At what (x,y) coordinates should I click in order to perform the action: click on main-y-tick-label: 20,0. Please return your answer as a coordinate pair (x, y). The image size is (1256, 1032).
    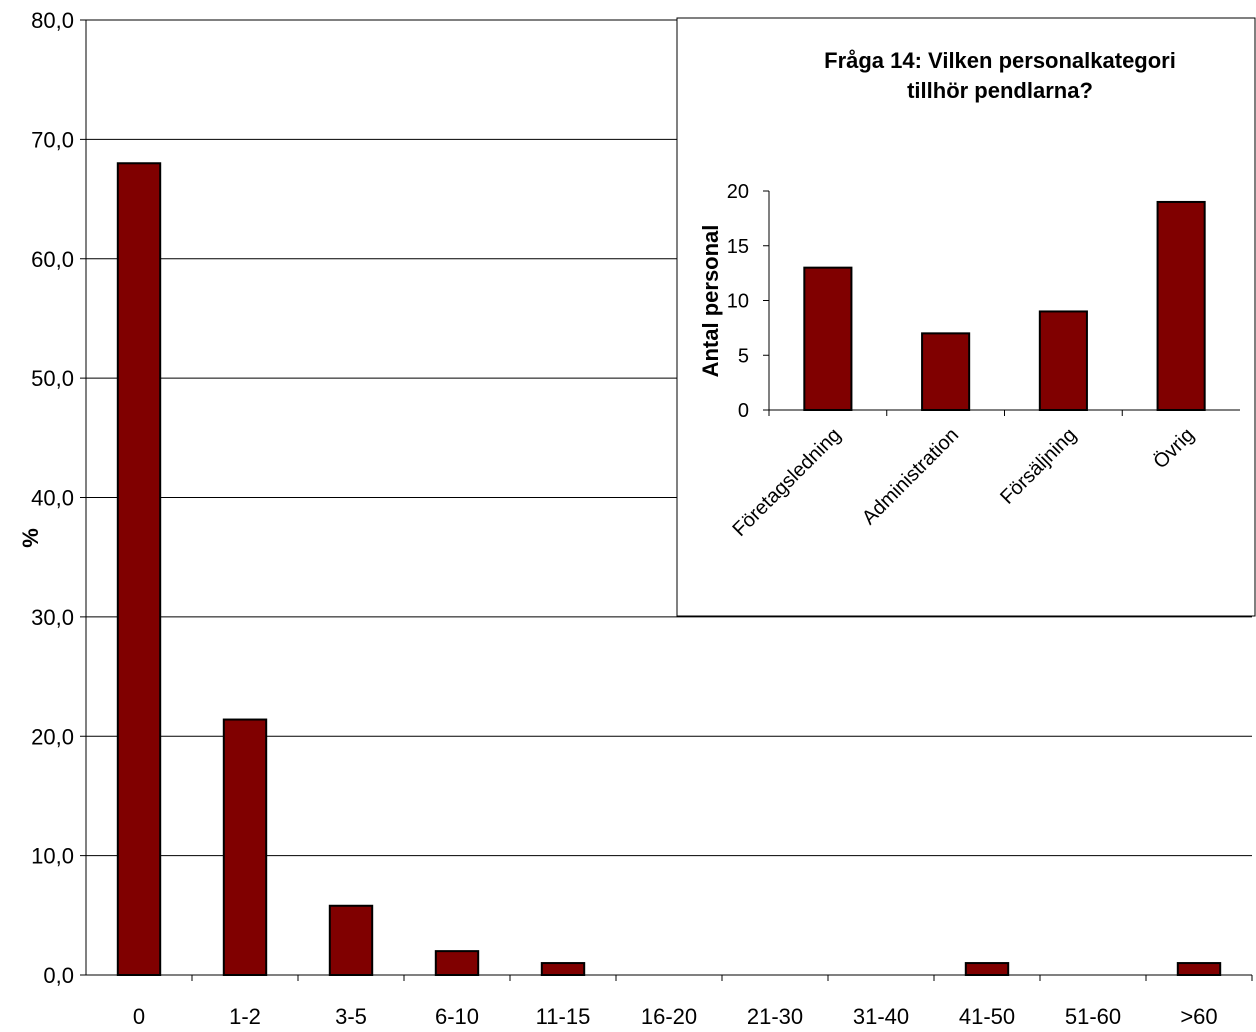
    Looking at the image, I should click on (52, 736).